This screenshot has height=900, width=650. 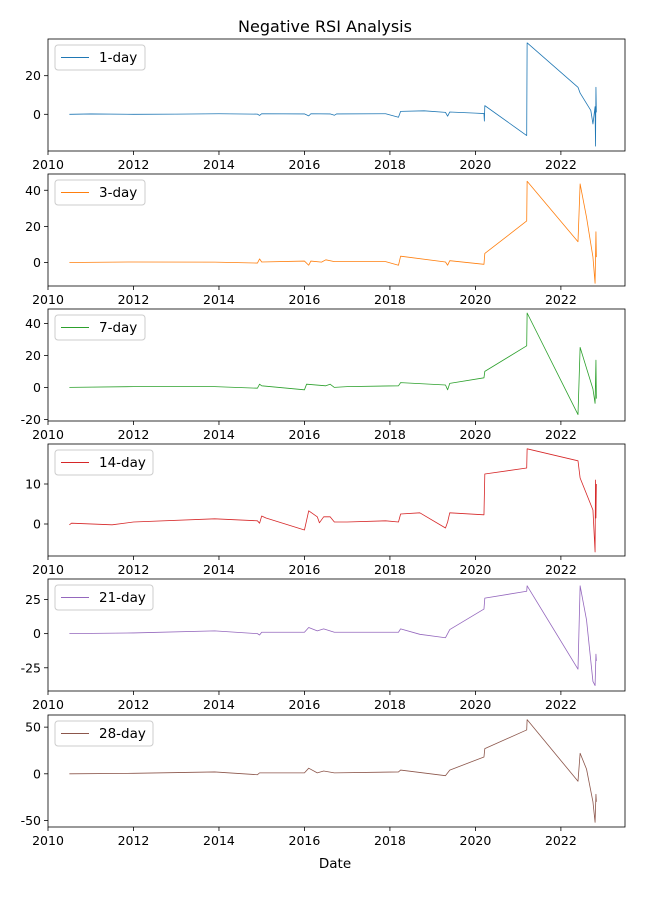 I want to click on panel-28-day: -50 0 50 2010 2012 2014 2016 2018 2020 2022 28-day, so click(x=323, y=781).